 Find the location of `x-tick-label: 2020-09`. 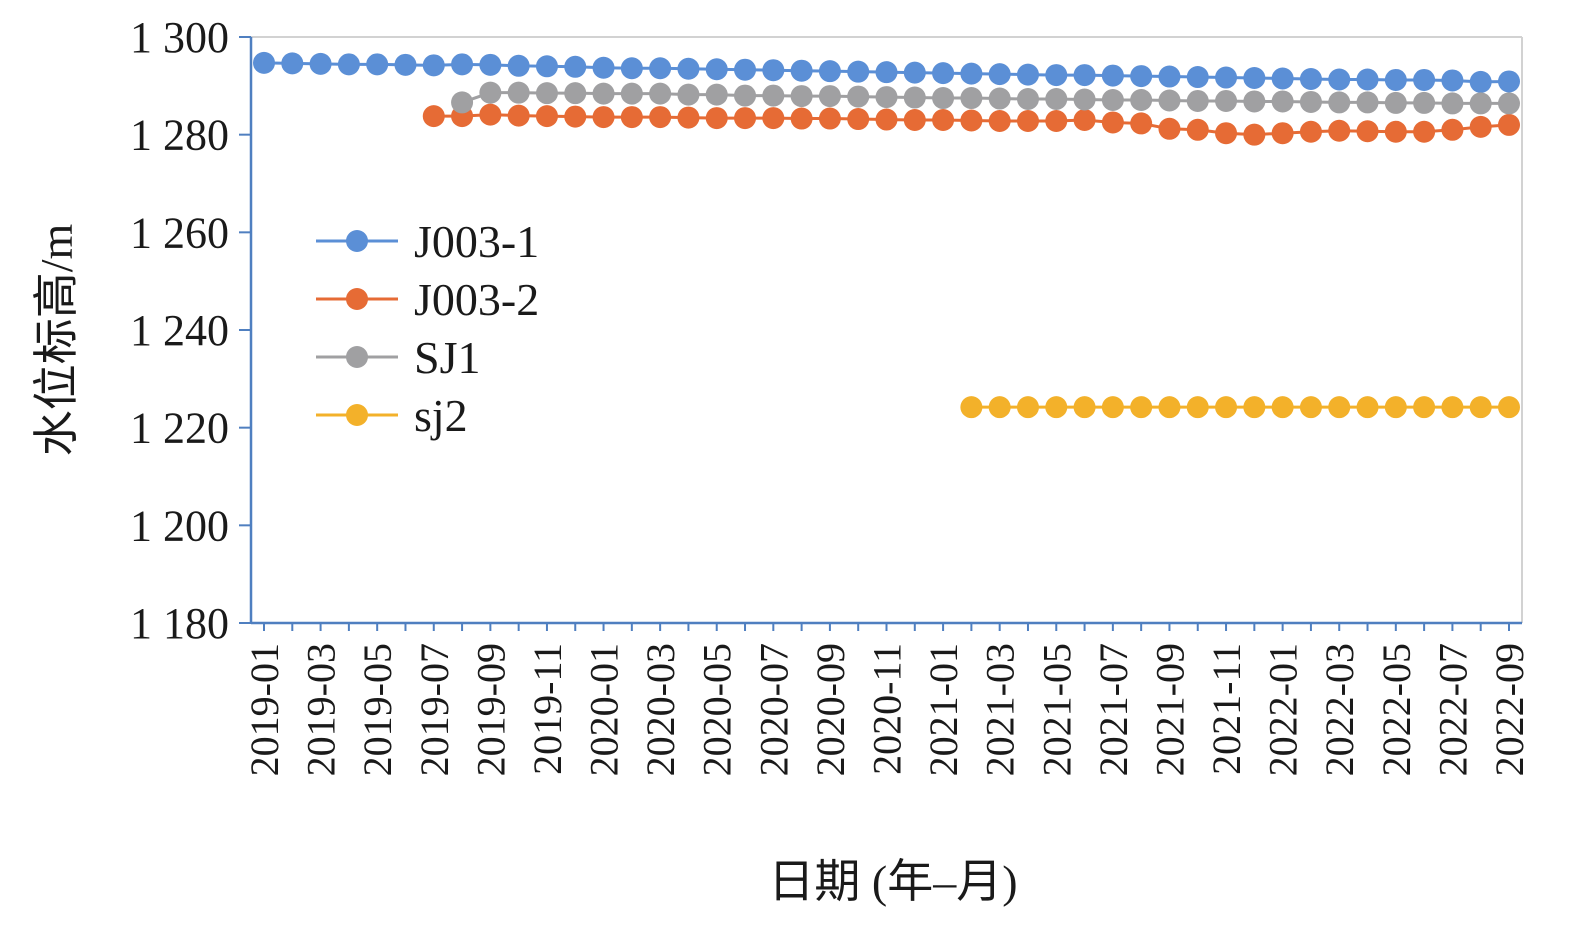

x-tick-label: 2020-09 is located at coordinates (830, 709).